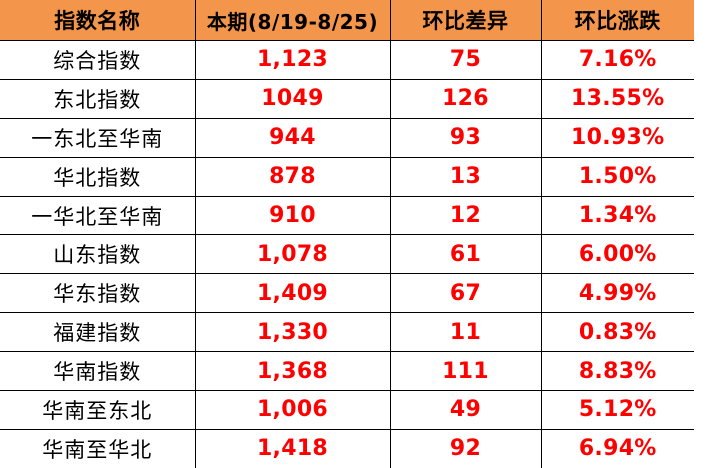  Describe the element at coordinates (617, 410) in the screenshot. I see `cell-mom-change: 5.12%` at that location.